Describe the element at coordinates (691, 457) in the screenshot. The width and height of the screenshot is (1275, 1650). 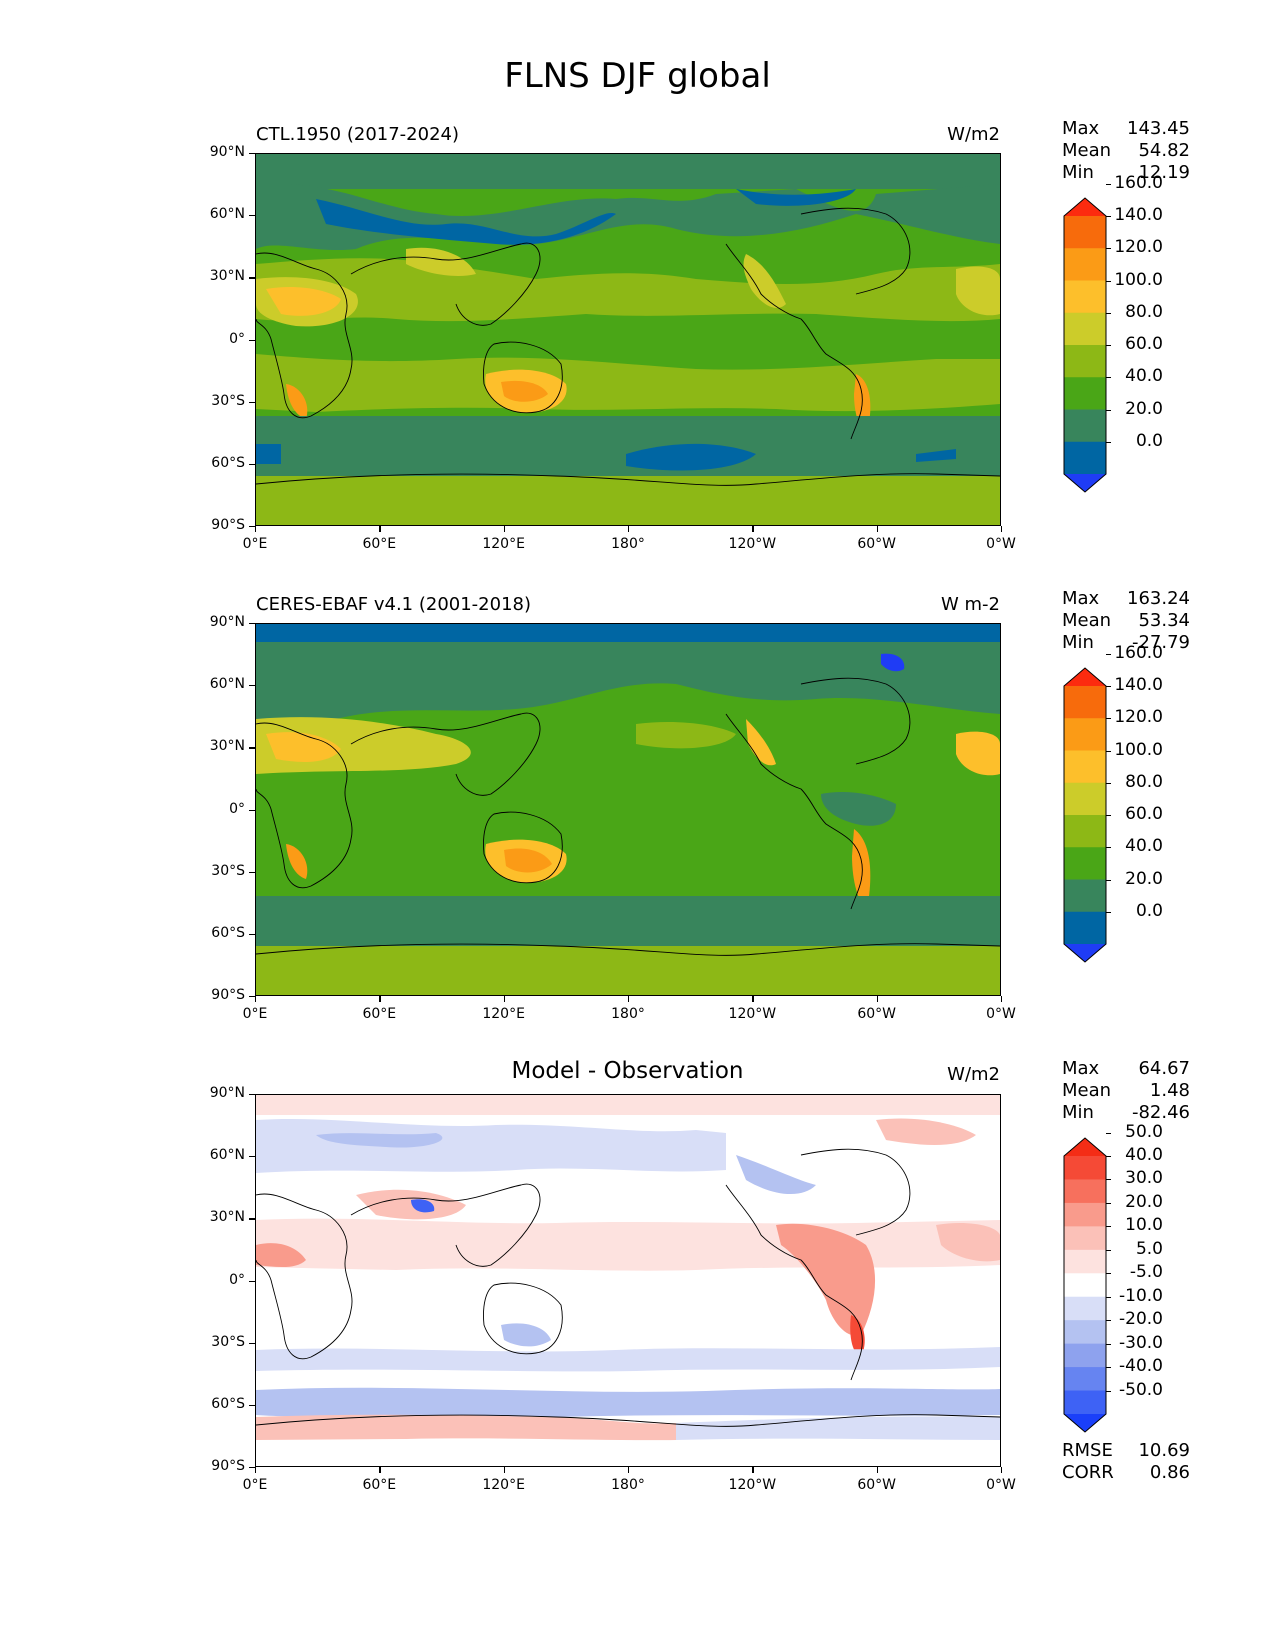
I see `panel-1-southern-ocean-low` at that location.